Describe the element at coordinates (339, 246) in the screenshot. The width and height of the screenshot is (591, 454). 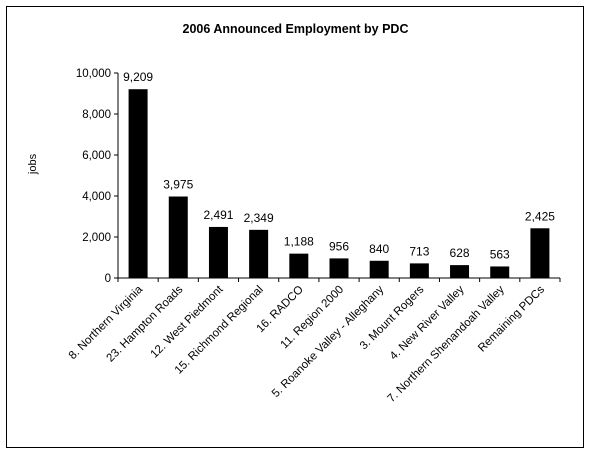
I see `data-label: 956` at that location.